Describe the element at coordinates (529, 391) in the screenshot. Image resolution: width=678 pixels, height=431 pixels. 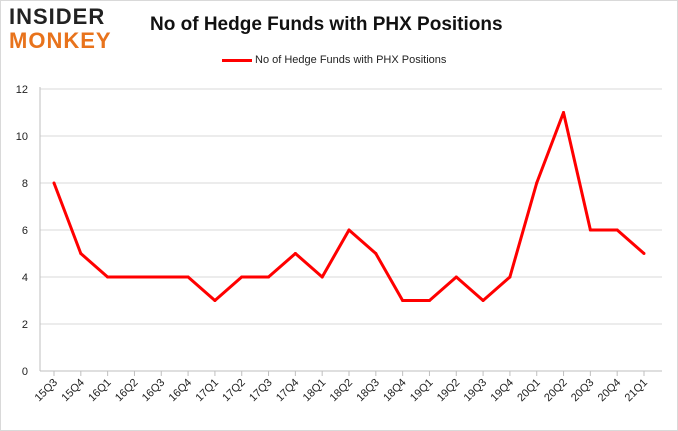
I see `x-tick-label: 20Q1` at that location.